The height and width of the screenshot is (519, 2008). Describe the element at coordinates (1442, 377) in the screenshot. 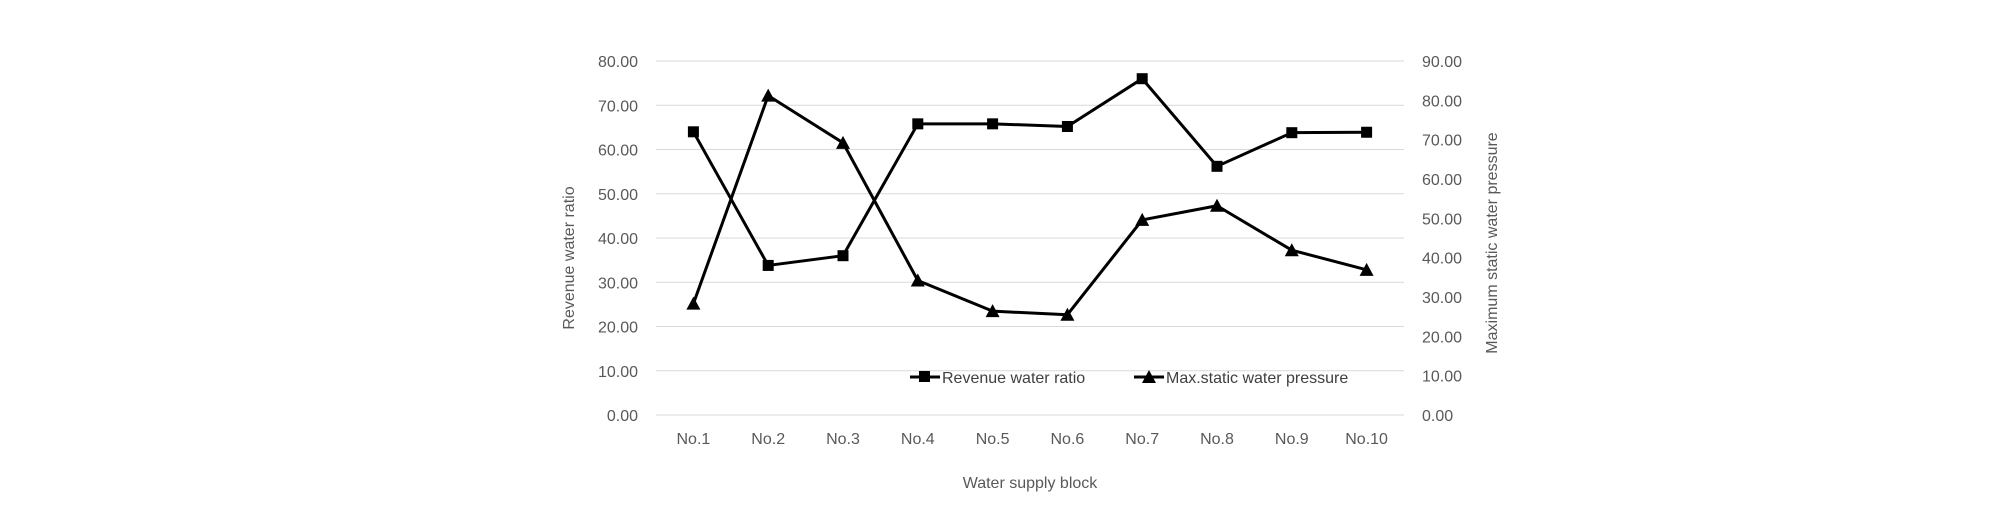

I see `right-tick-label: 10.00` at that location.